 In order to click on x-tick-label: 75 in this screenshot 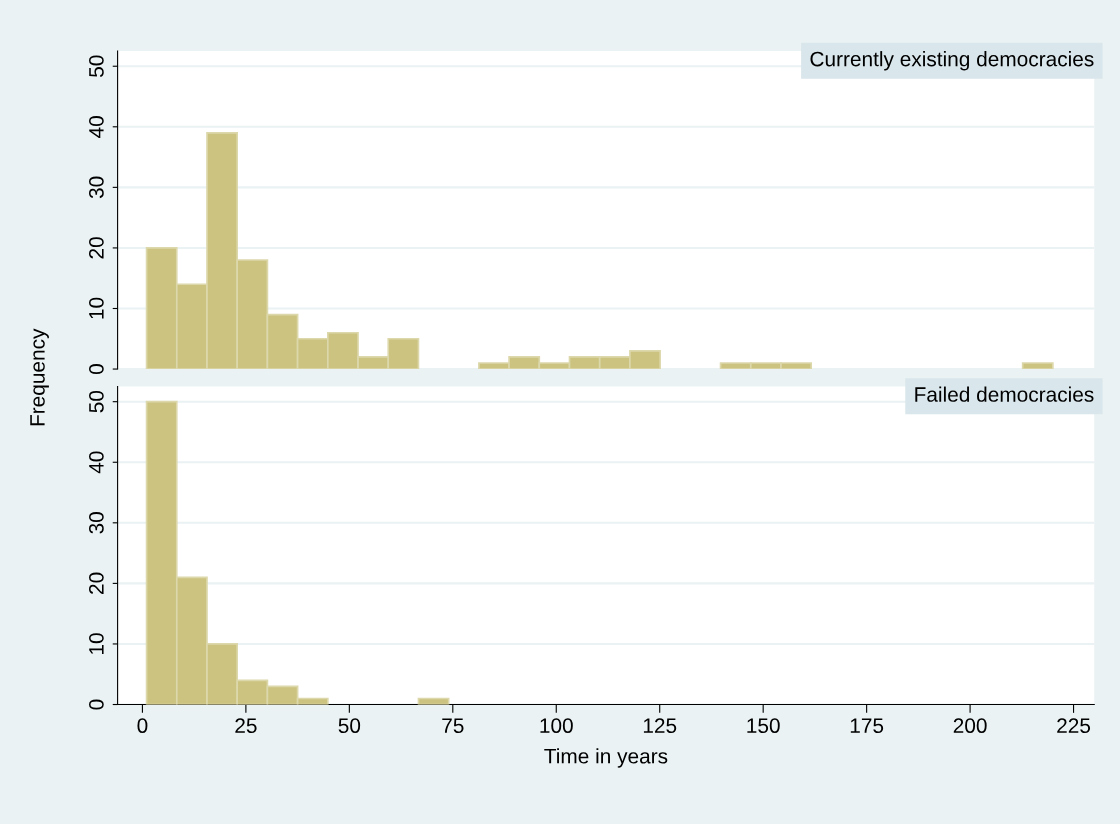, I will do `click(453, 726)`.